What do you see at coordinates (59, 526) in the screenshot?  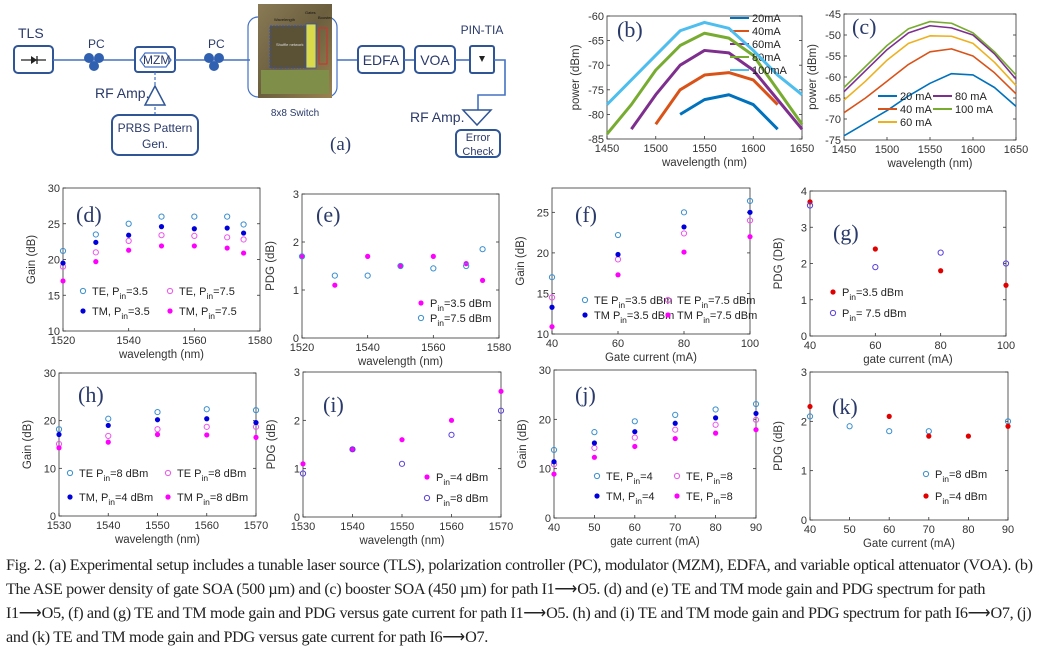 I see `x-tick-label: 1530` at bounding box center [59, 526].